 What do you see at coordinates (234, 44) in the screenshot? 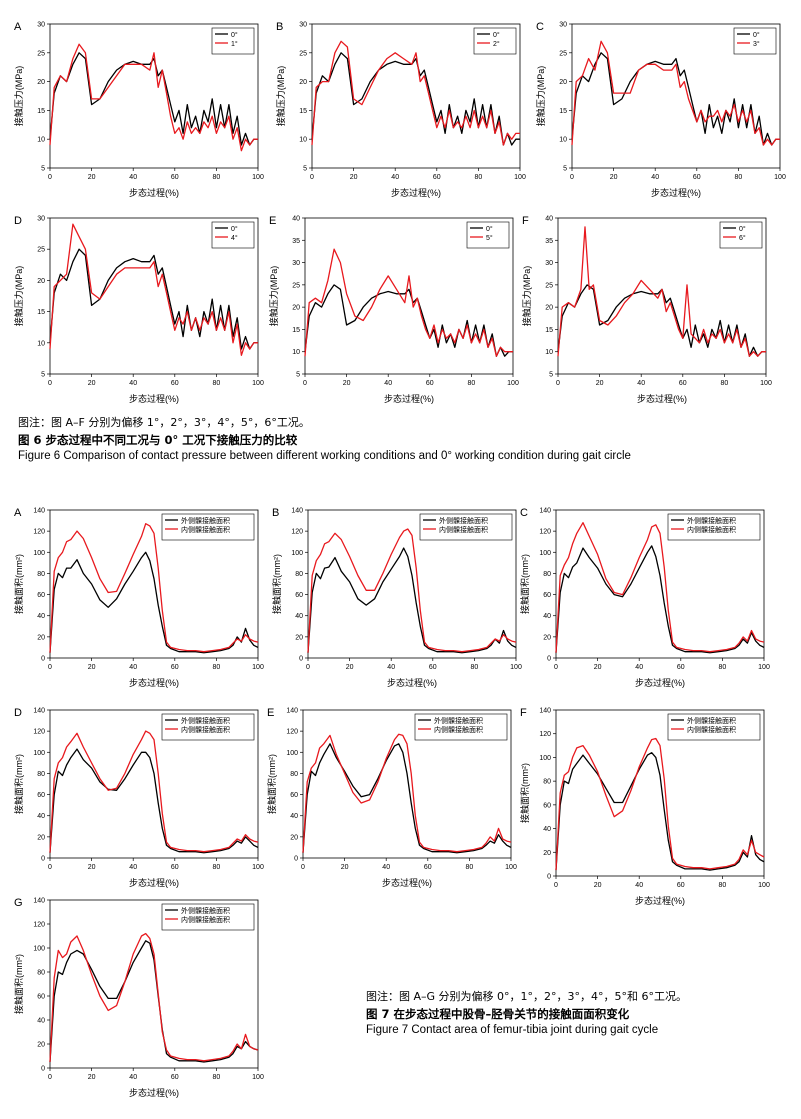
I see `legend-label-1: 1°` at bounding box center [234, 44].